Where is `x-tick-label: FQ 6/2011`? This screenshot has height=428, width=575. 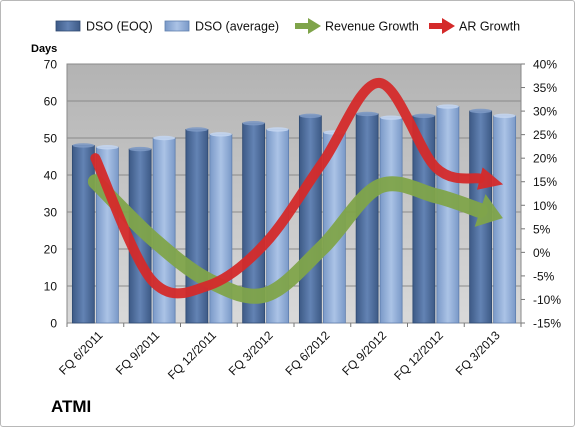 x-tick-label: FQ 6/2011 is located at coordinates (81, 353).